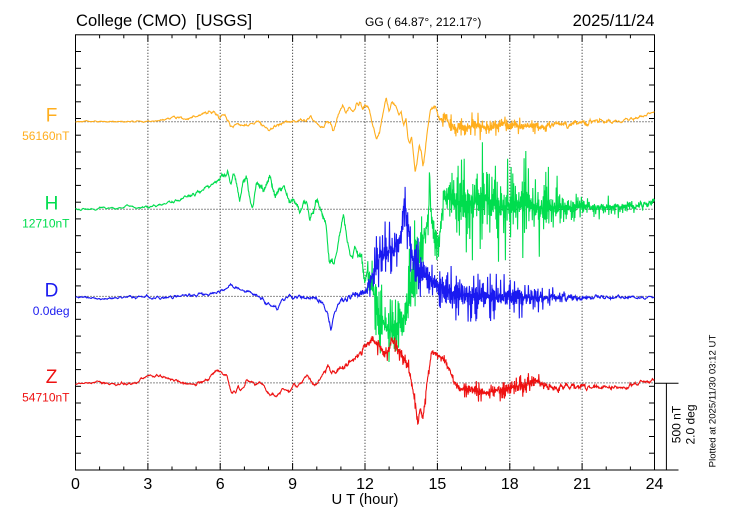 Image resolution: width=730 pixels, height=520 pixels. I want to click on svg-text: 0.0deg, so click(51, 311).